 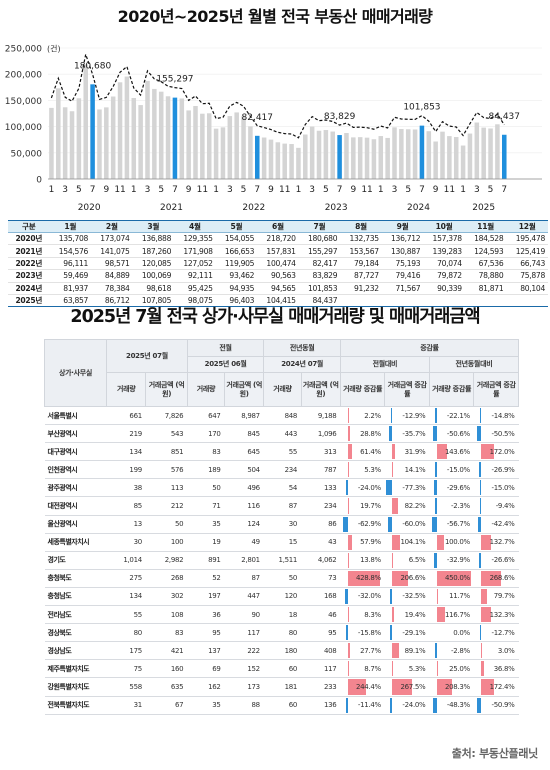 What do you see at coordinates (411, 633) in the screenshot?
I see `pct-cell: -29.1%` at bounding box center [411, 633].